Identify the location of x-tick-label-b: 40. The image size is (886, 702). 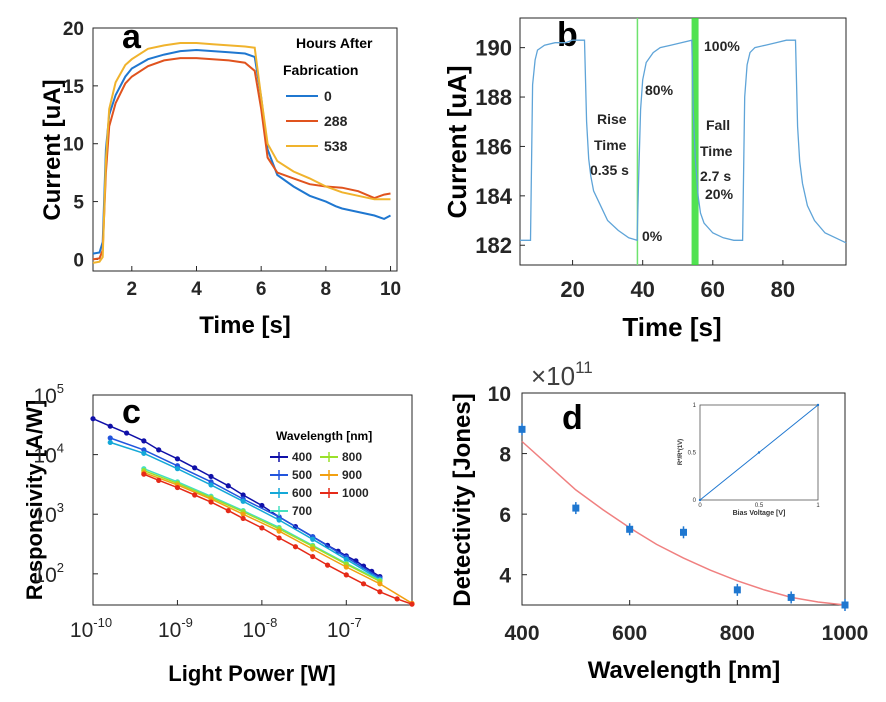
(642, 289).